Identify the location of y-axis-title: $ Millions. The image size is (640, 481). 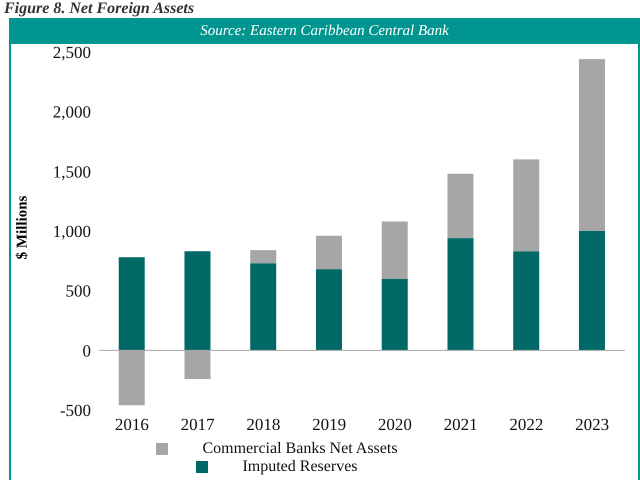
(23, 227).